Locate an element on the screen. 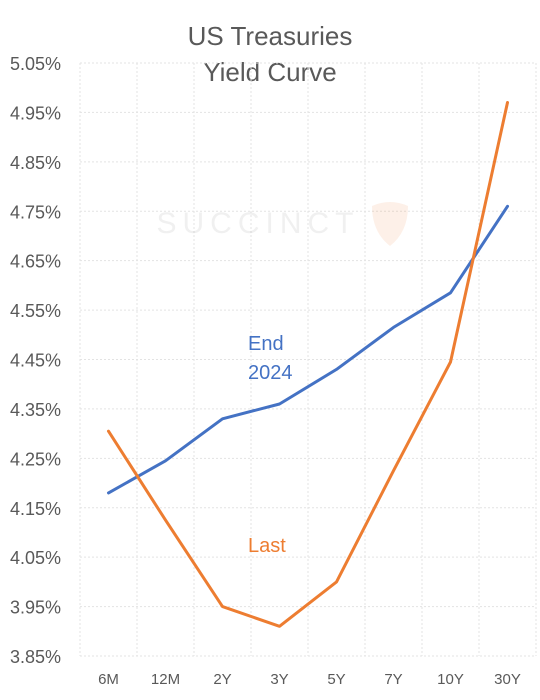 This screenshot has width=540, height=700. x-tick-label: 3Y is located at coordinates (279, 679).